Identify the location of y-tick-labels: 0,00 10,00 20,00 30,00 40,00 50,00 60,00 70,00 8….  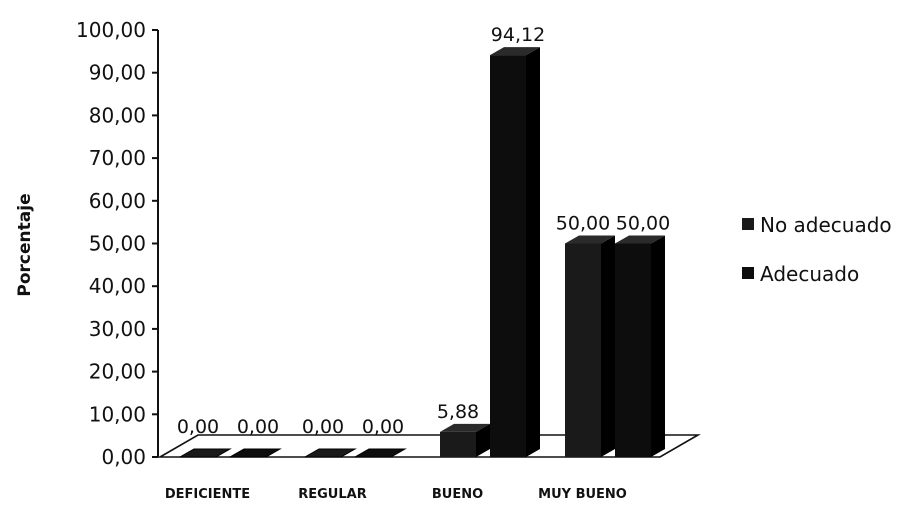
(111, 243).